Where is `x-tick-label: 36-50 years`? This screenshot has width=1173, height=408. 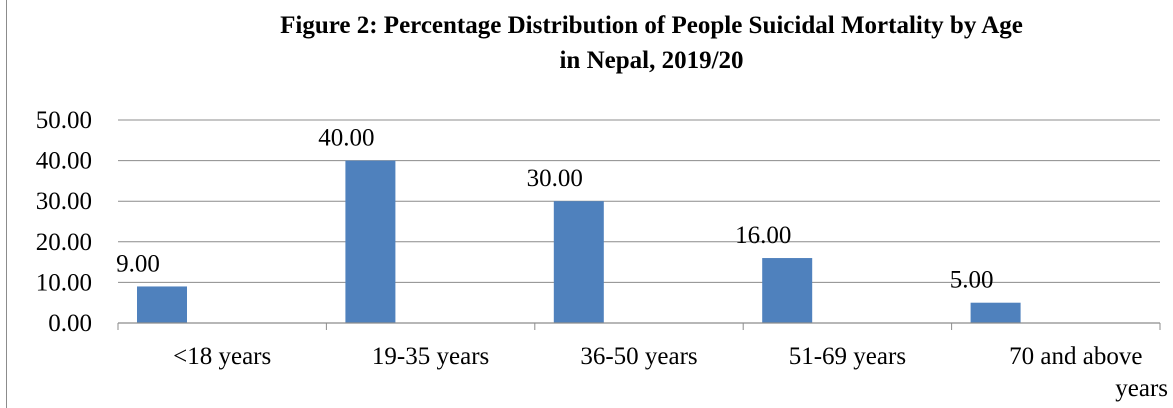
x-tick-label: 36-50 years is located at coordinates (638, 356).